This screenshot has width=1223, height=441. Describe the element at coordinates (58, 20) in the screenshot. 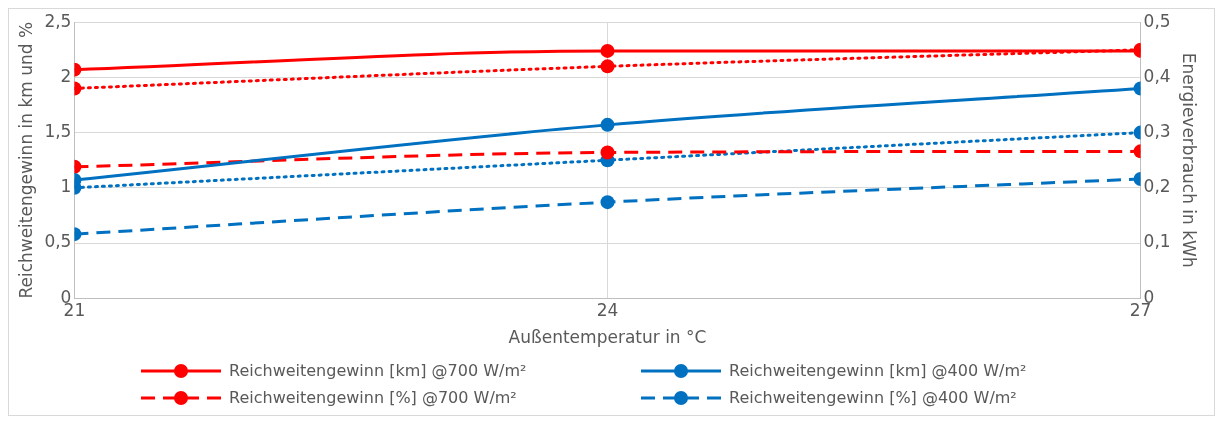

I see `y-tick-label: 2,5` at that location.